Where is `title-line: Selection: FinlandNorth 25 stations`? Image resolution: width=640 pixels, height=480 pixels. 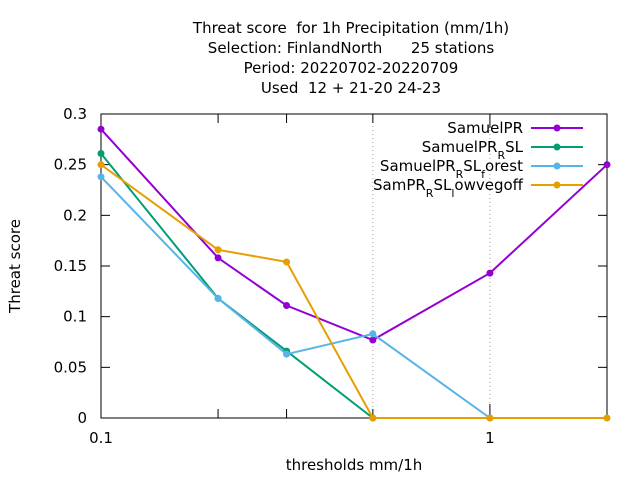
title-line: Selection: FinlandNorth 25 stations is located at coordinates (351, 48).